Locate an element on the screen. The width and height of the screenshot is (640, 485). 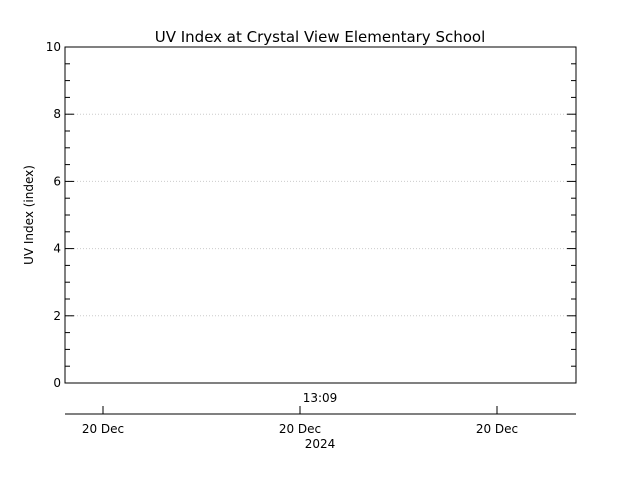
x-axis-ticks is located at coordinates (300, 410).